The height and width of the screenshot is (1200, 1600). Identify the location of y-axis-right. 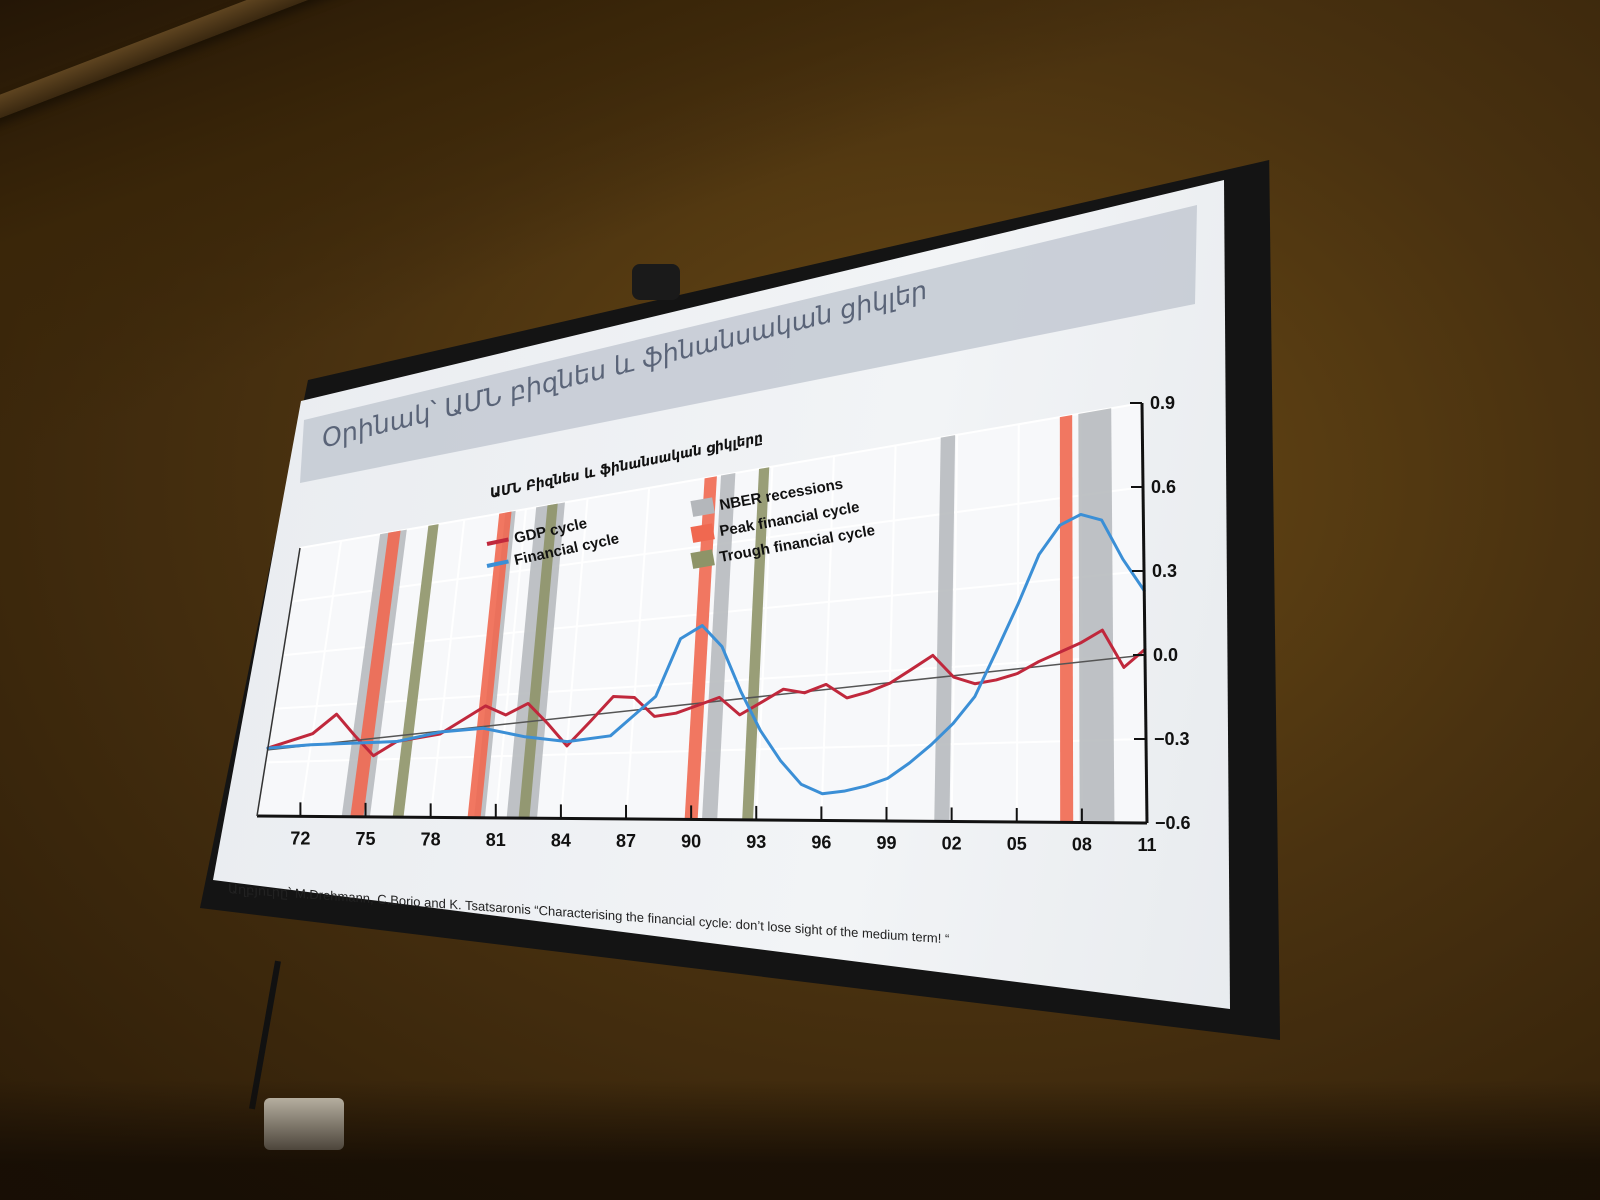
(1144, 613).